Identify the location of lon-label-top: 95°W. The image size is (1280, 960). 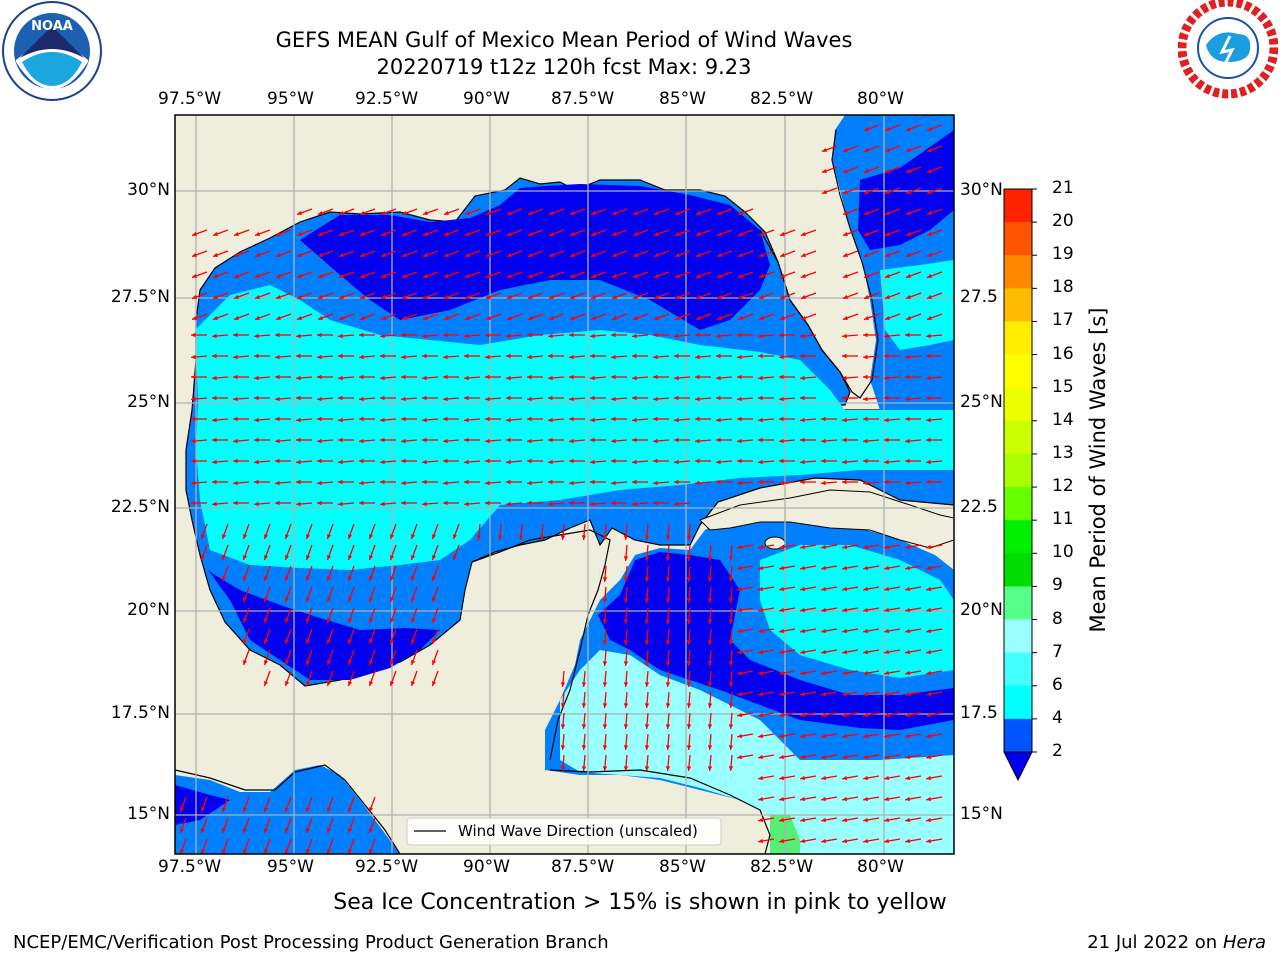
(290, 99).